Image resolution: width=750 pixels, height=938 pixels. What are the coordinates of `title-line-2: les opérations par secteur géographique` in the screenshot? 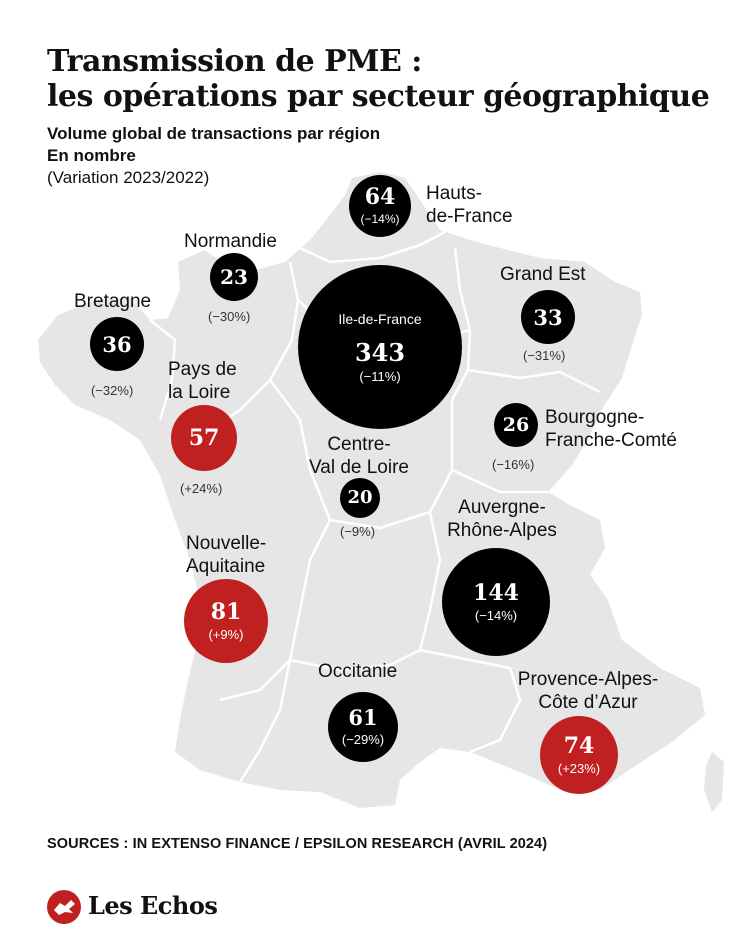 It's located at (378, 96).